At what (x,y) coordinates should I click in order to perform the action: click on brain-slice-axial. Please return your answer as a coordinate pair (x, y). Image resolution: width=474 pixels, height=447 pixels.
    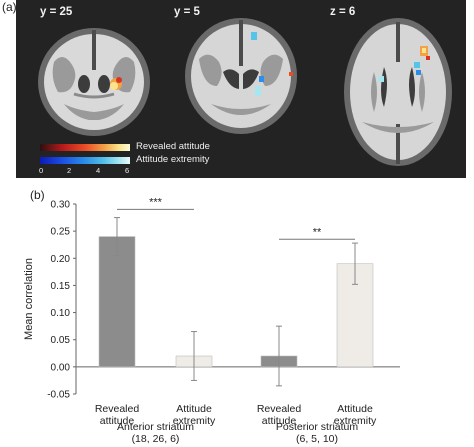
    Looking at the image, I should click on (398, 92).